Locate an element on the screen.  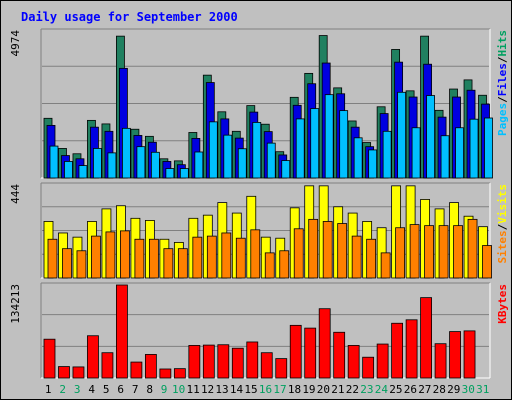
x-tick-label-day-7: 7 is located at coordinates (135, 389).